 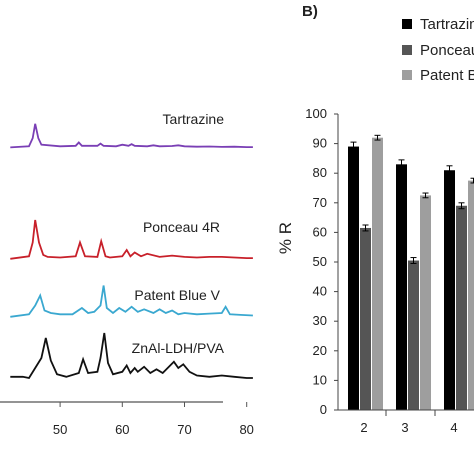 I want to click on y-tick-label: 50, so click(x=320, y=261).